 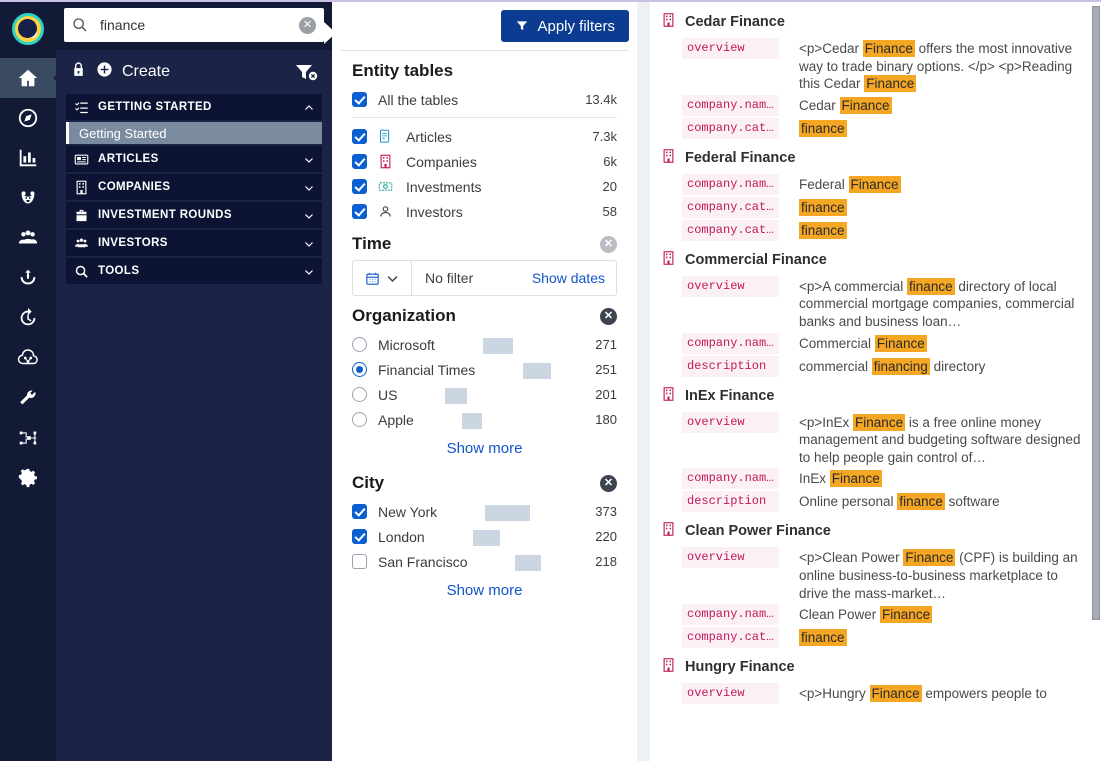 I want to click on create-label: Create, so click(x=146, y=71).